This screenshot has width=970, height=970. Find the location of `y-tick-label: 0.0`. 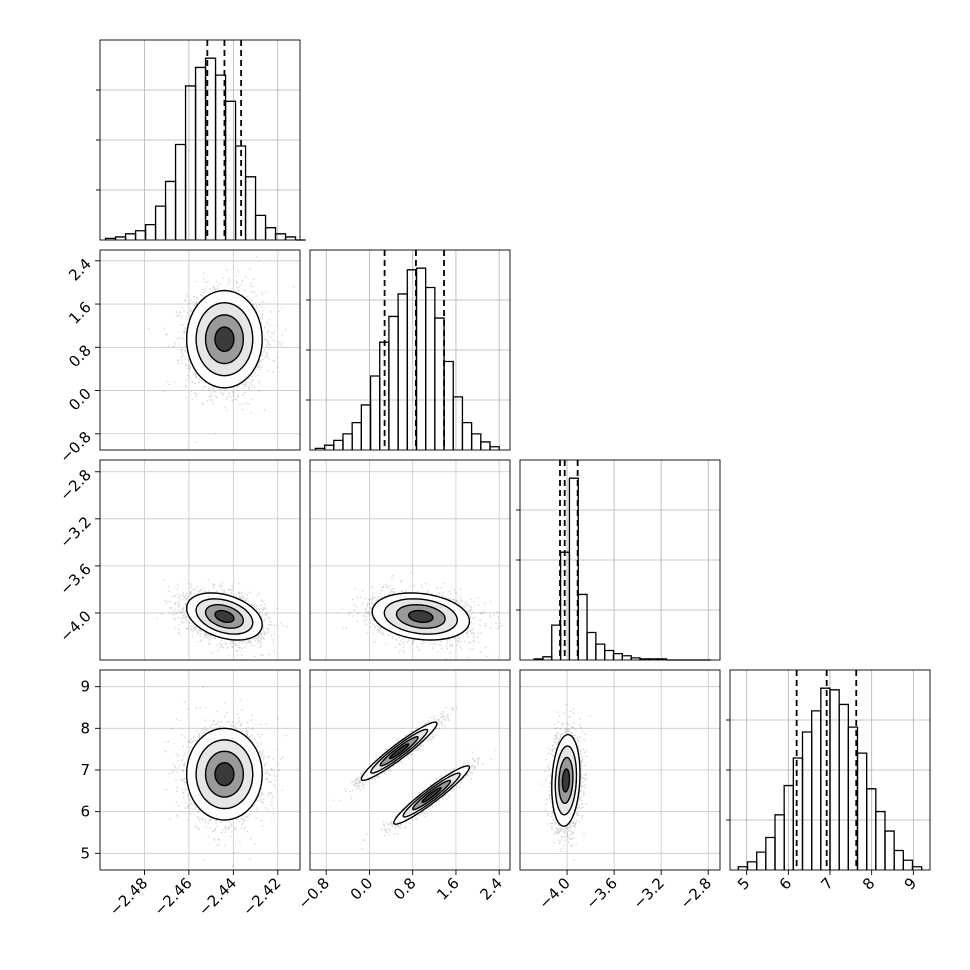

y-tick-label: 0.0 is located at coordinates (80, 400).